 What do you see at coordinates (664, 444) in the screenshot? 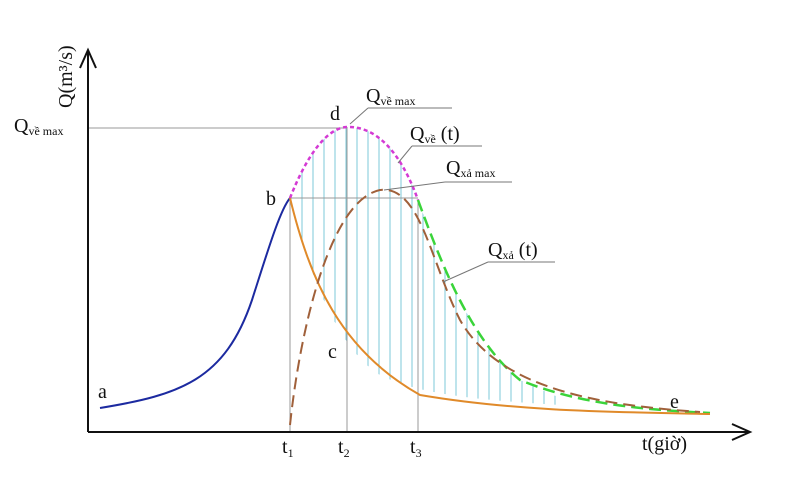
I see `x-axis-label: t(giờ)` at bounding box center [664, 444].